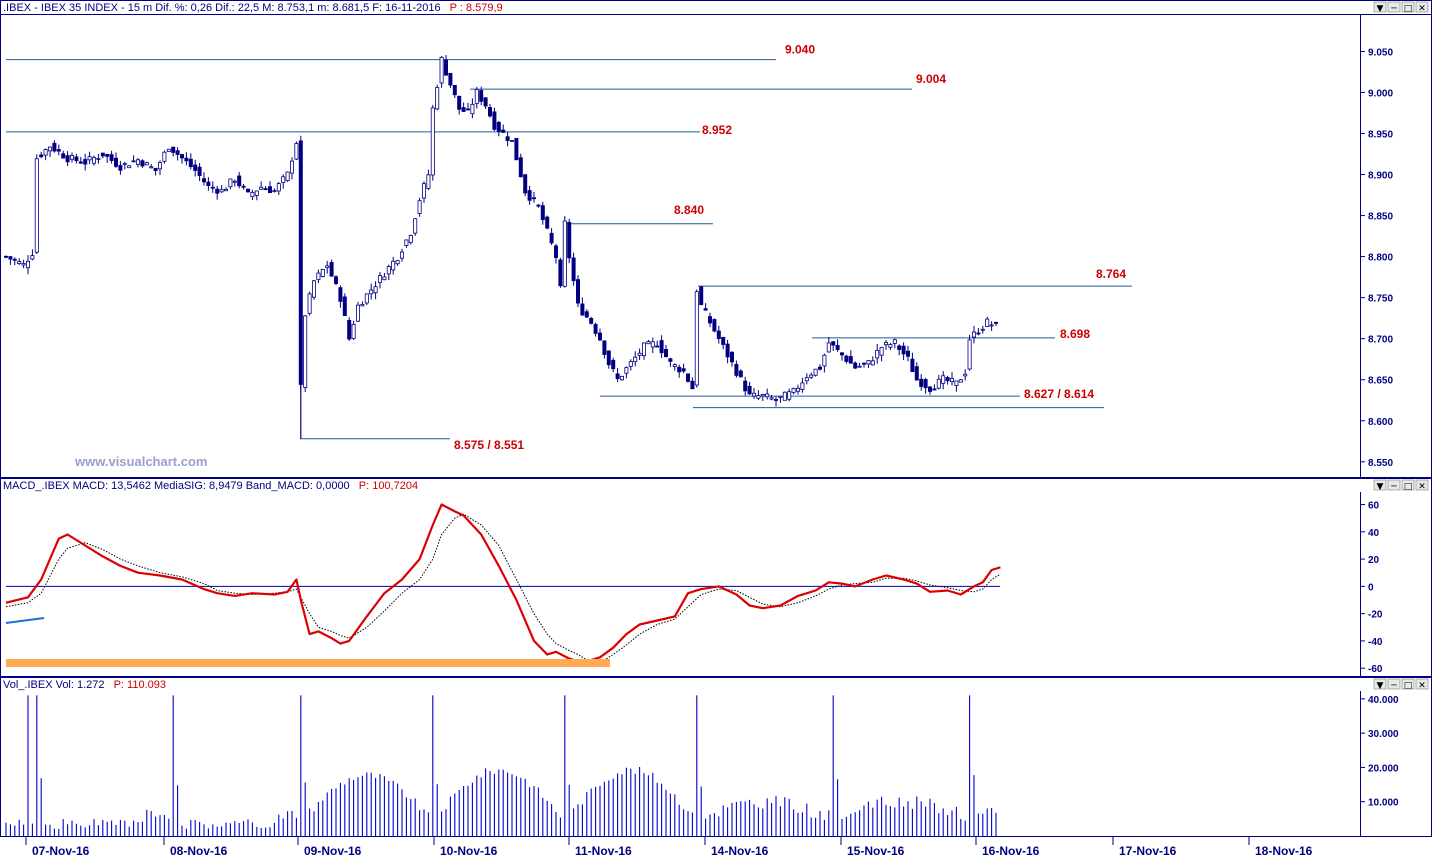 The image size is (1432, 857). Describe the element at coordinates (61, 850) in the screenshot. I see `x-tick-label: 07-Nov-16` at that location.